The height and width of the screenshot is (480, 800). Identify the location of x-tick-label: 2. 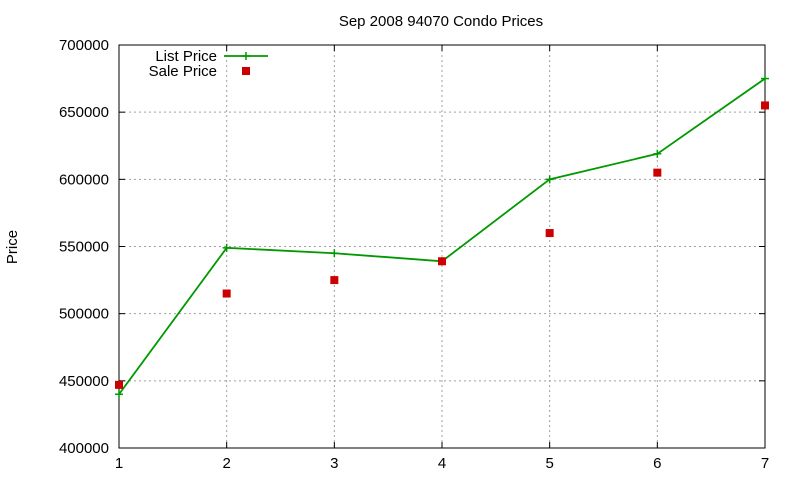
(226, 463).